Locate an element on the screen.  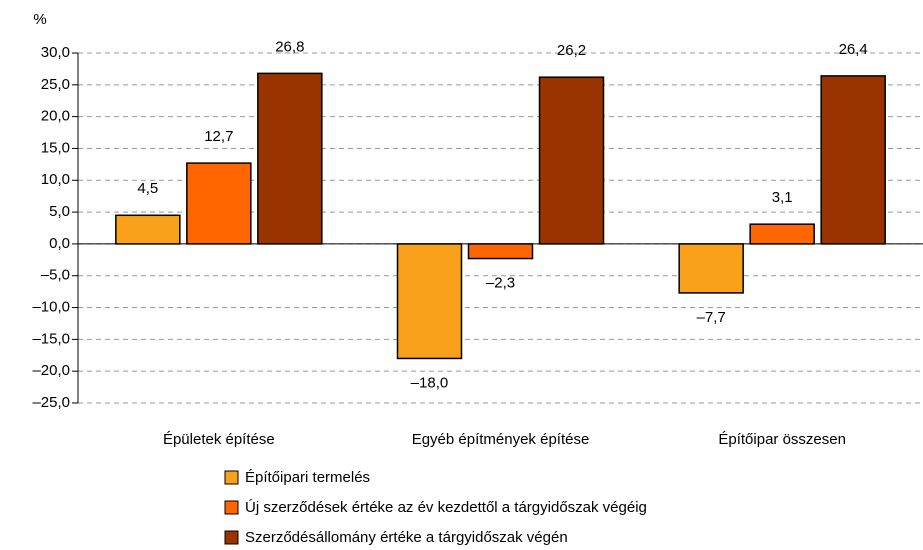
data-label: 26,4 is located at coordinates (853, 49).